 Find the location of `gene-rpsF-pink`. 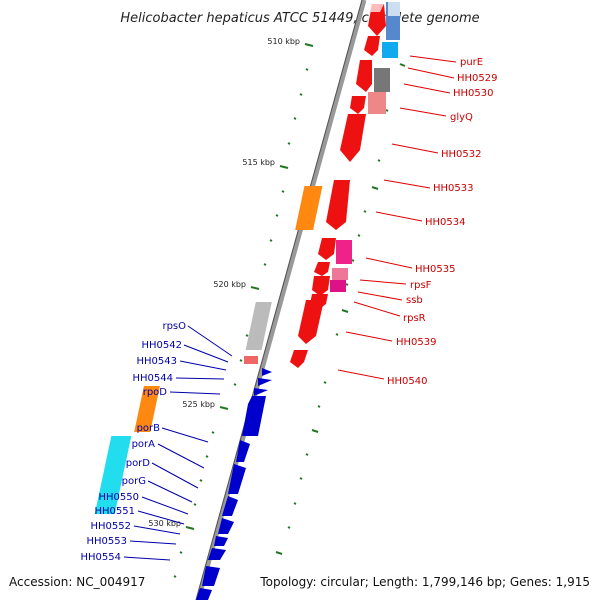

gene-rpsF-pink is located at coordinates (340, 274).